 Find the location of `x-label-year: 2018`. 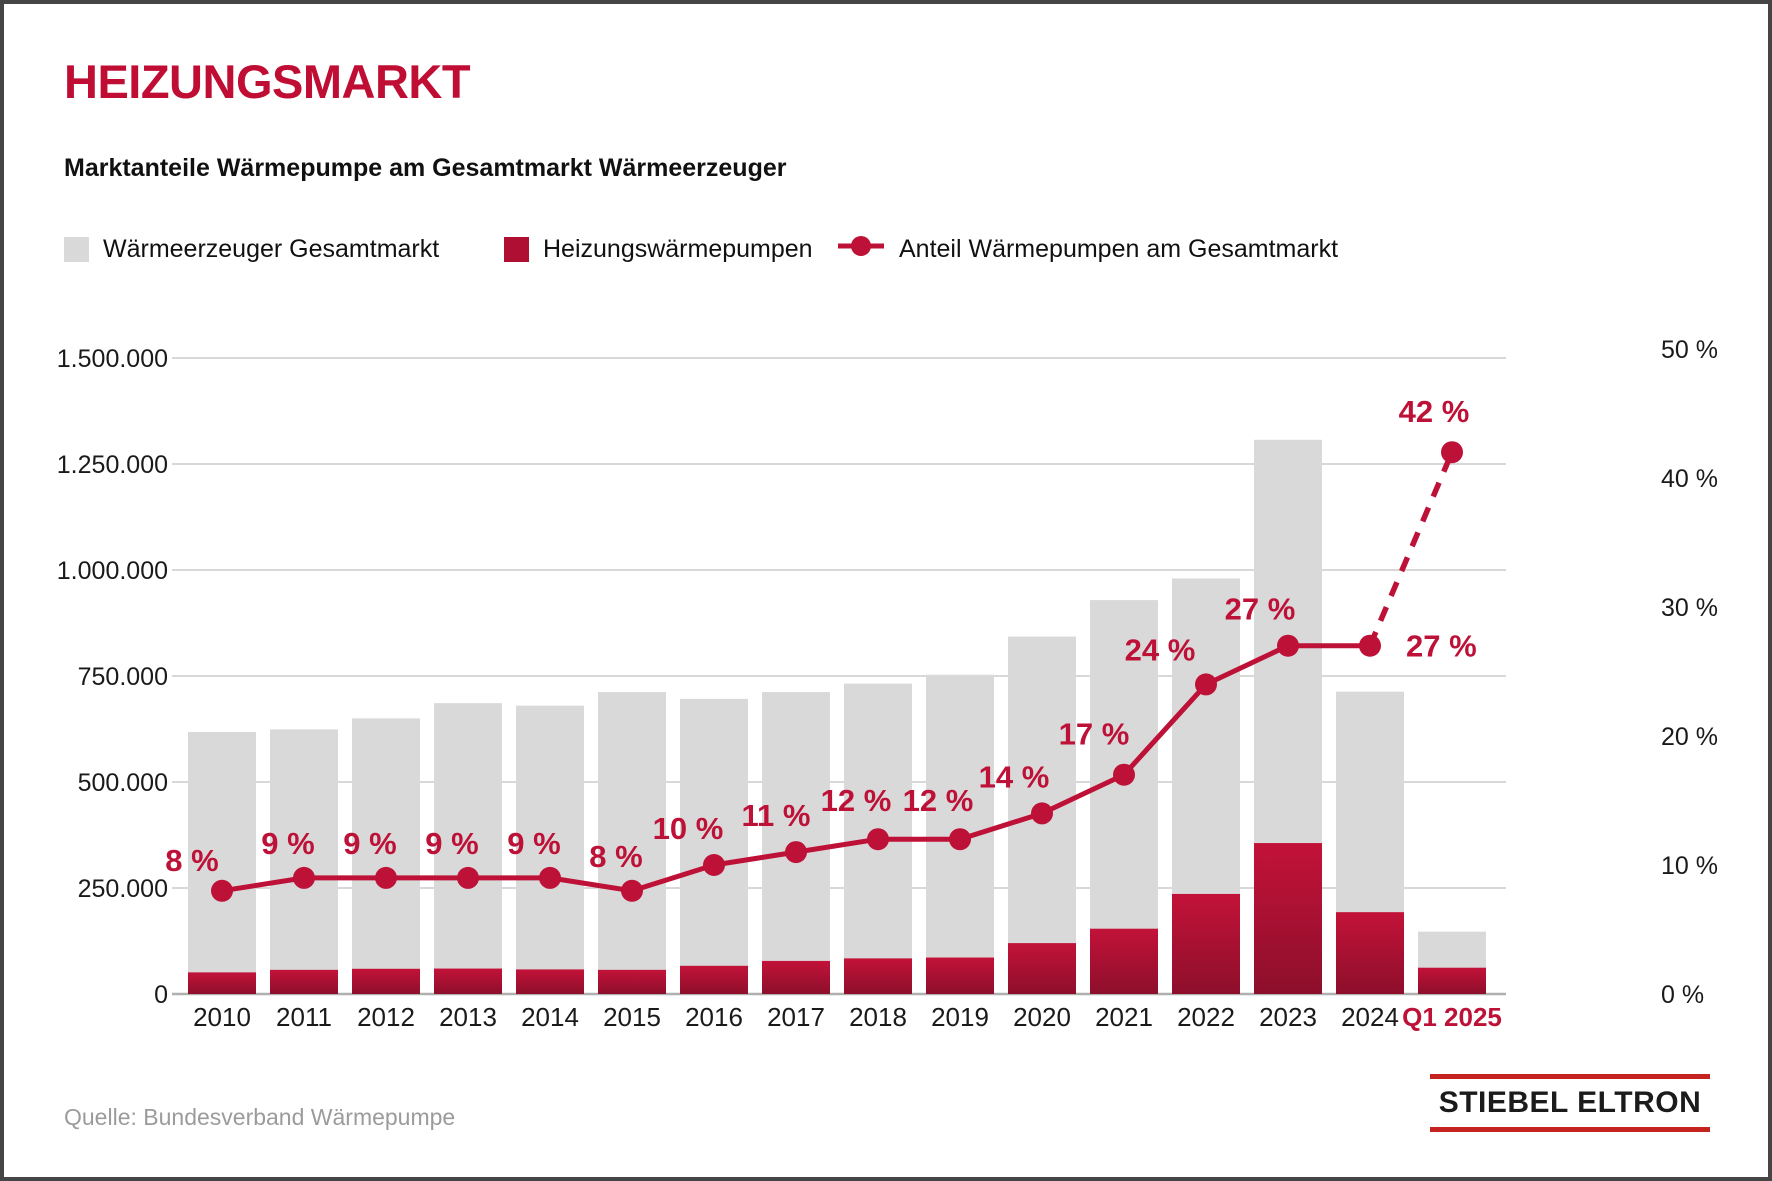

x-label-year: 2018 is located at coordinates (878, 1017).